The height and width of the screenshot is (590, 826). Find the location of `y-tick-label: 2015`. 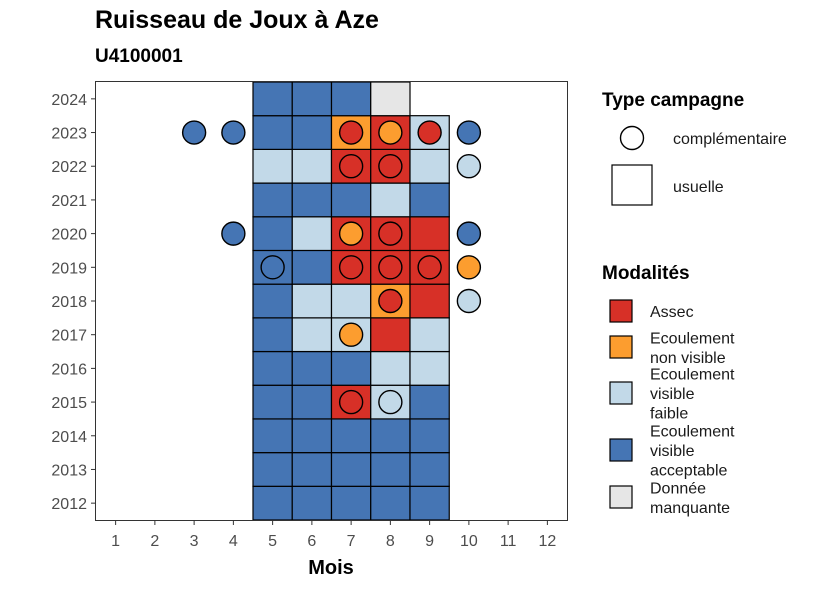

y-tick-label: 2015 is located at coordinates (69, 403).